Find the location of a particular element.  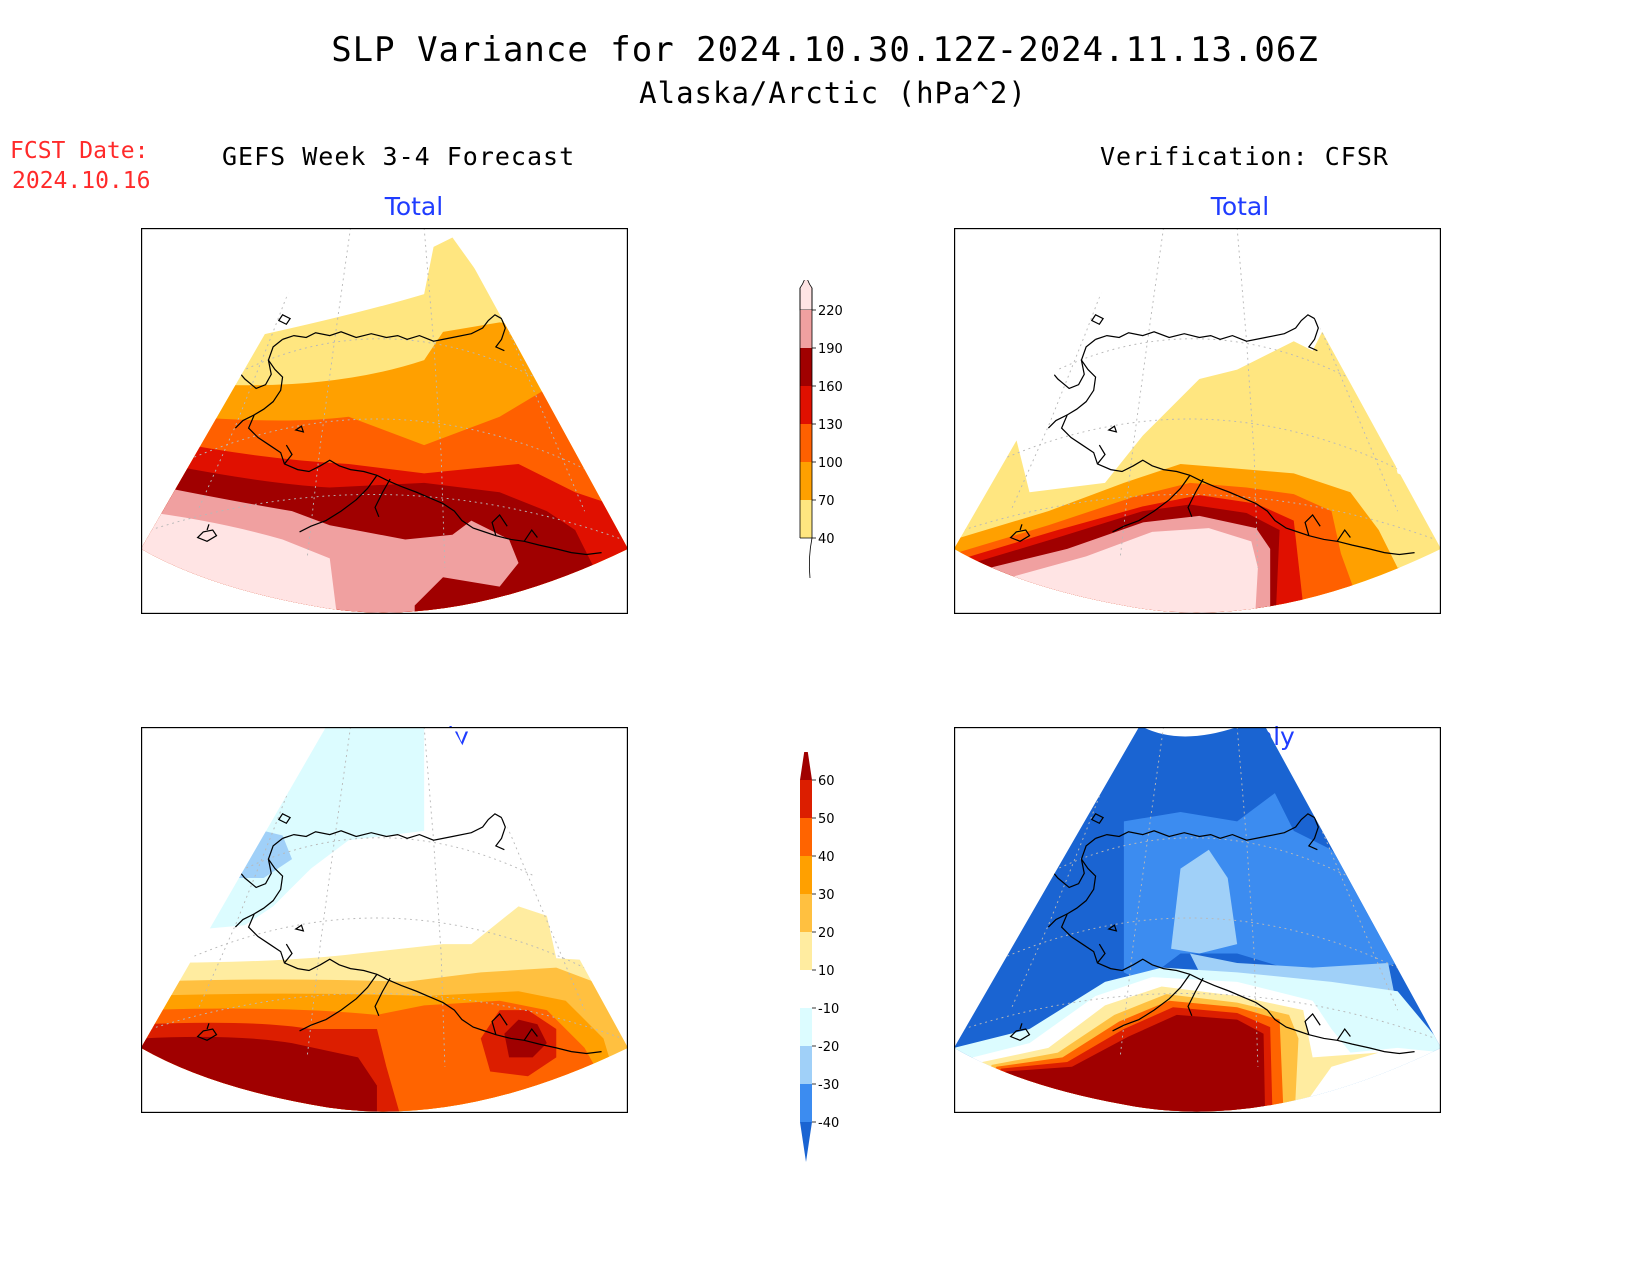

anomaly-colorbar-label: -20 is located at coordinates (828, 1047).